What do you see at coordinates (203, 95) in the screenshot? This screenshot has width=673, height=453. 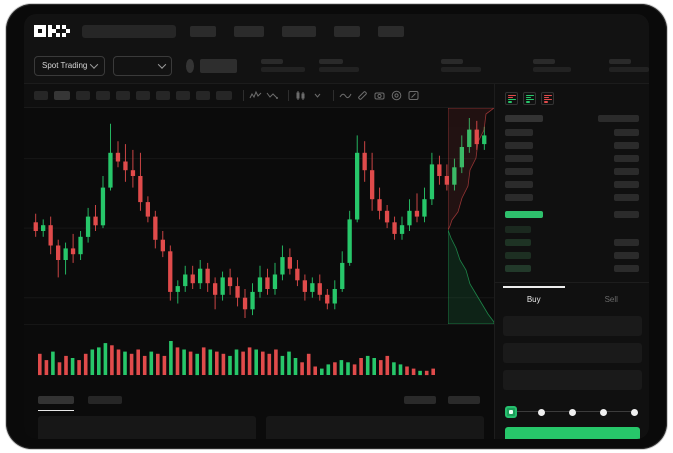 I see `tf-1mo` at bounding box center [203, 95].